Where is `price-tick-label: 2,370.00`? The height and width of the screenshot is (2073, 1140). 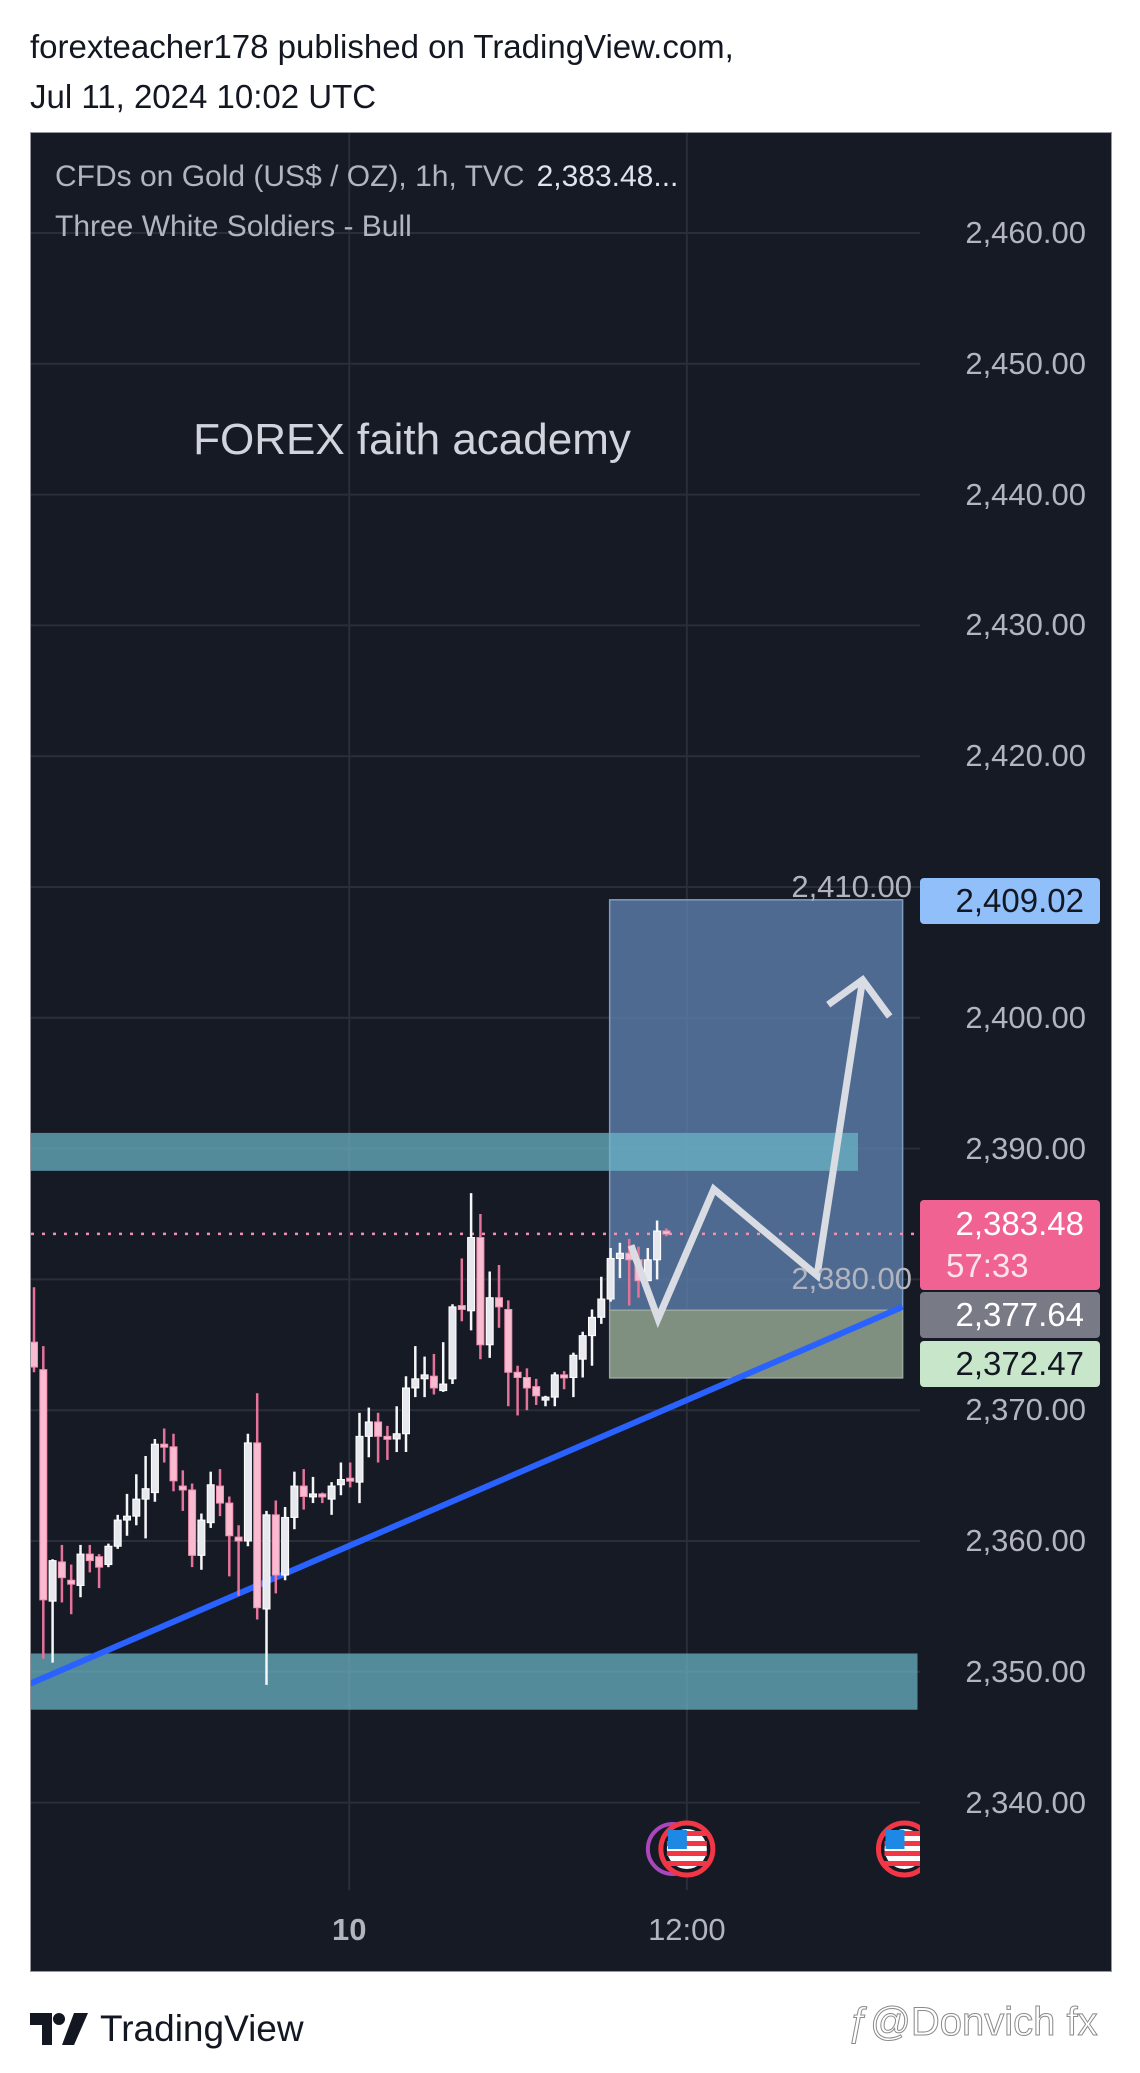
price-tick-label: 2,370.00 is located at coordinates (1025, 1410).